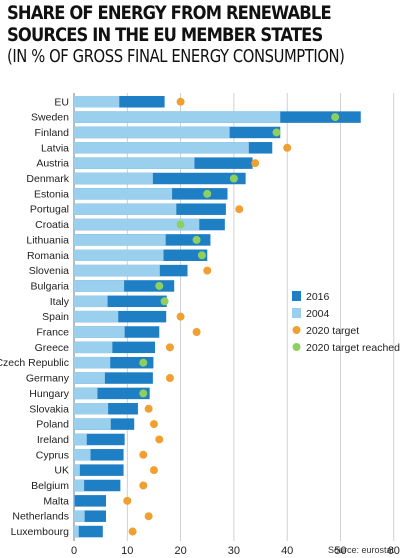 Image resolution: width=400 pixels, height=558 pixels. Describe the element at coordinates (287, 551) in the screenshot. I see `x-tick-label: 40` at that location.